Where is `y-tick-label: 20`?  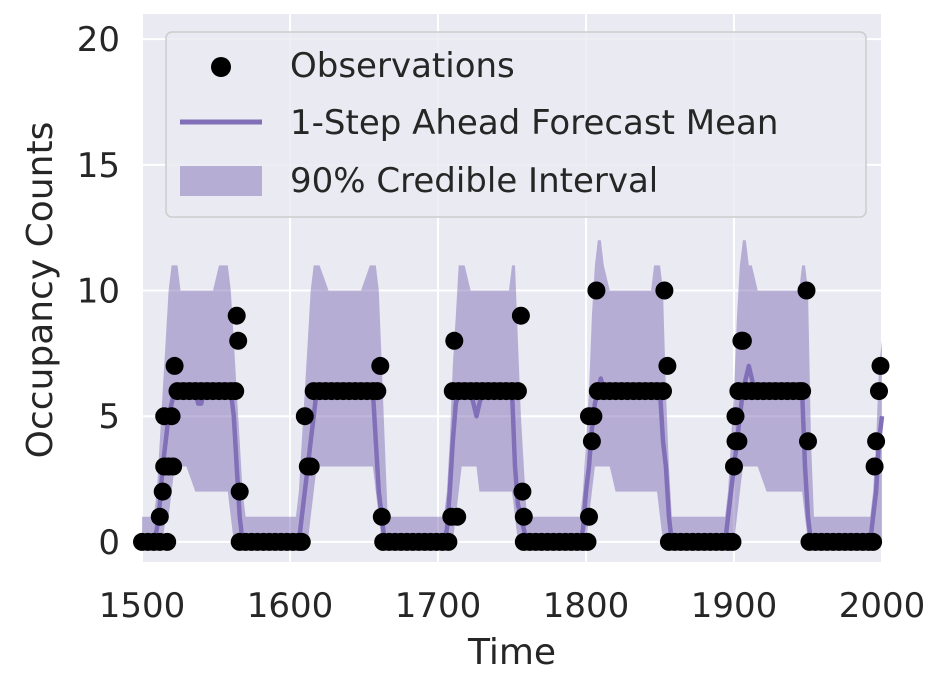 y-tick-label: 20 is located at coordinates (98, 40).